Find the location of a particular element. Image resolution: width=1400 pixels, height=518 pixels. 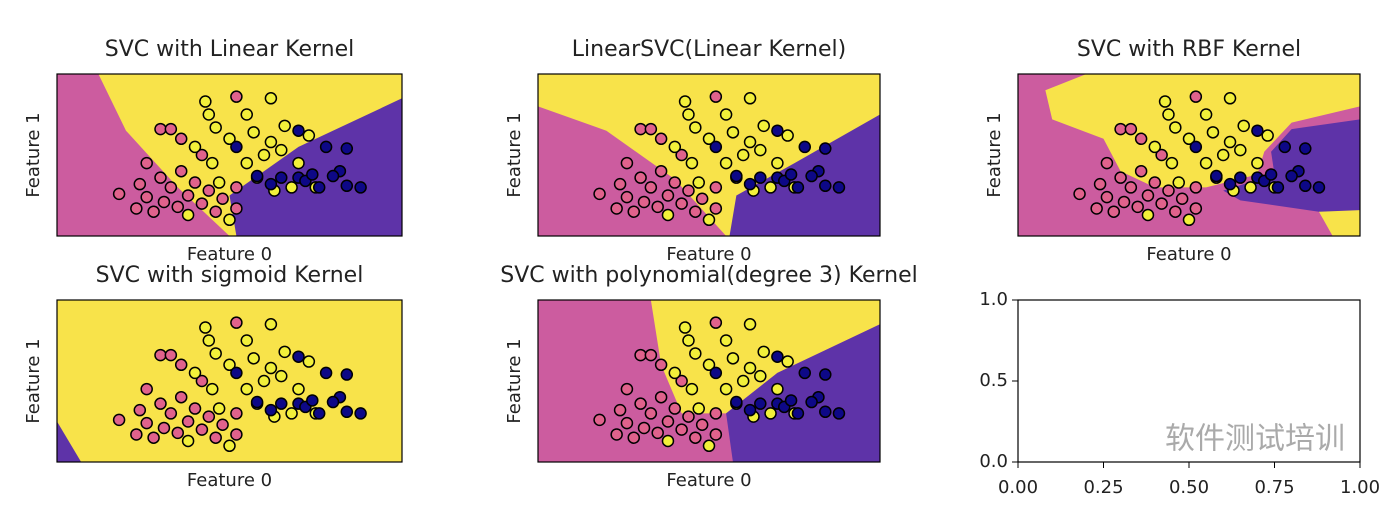

y-axis-label: Feature 1 is located at coordinates (514, 154).